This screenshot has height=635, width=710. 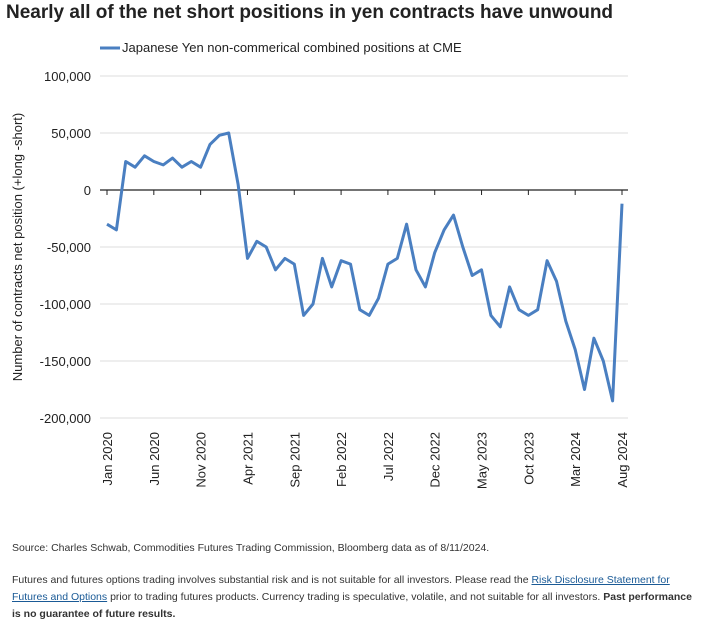 I want to click on x-tick-label: Dec 2022, so click(x=435, y=460).